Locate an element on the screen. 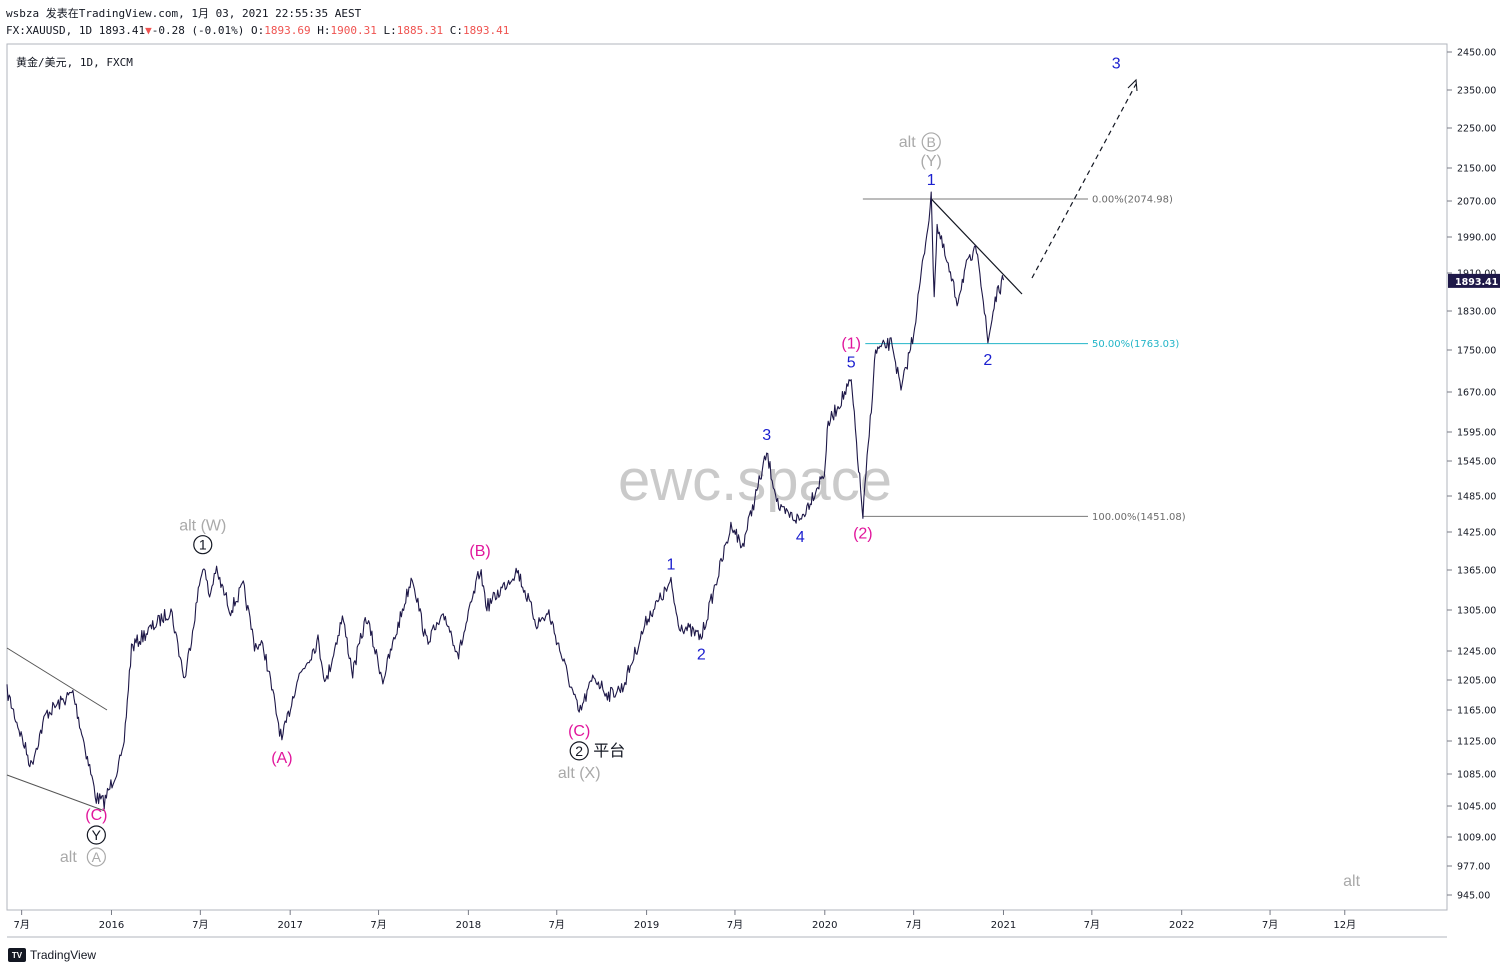  y-tick-label: 1085.00 is located at coordinates (1476, 775).